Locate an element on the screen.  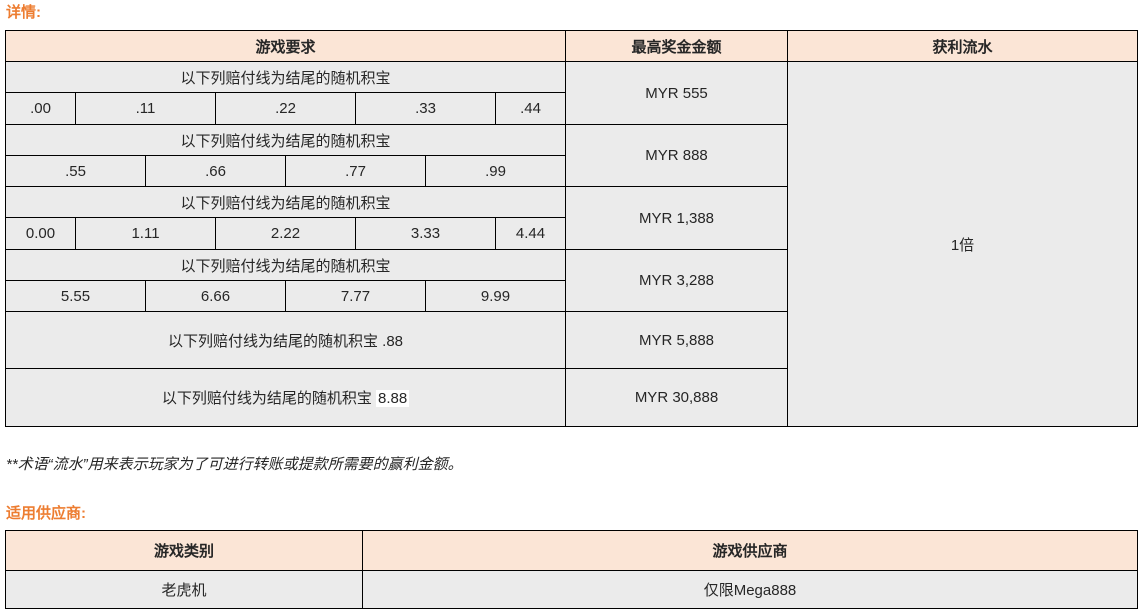
details-header-row: 游戏要求 最高奖金金额 获利流水 is located at coordinates (571, 46).